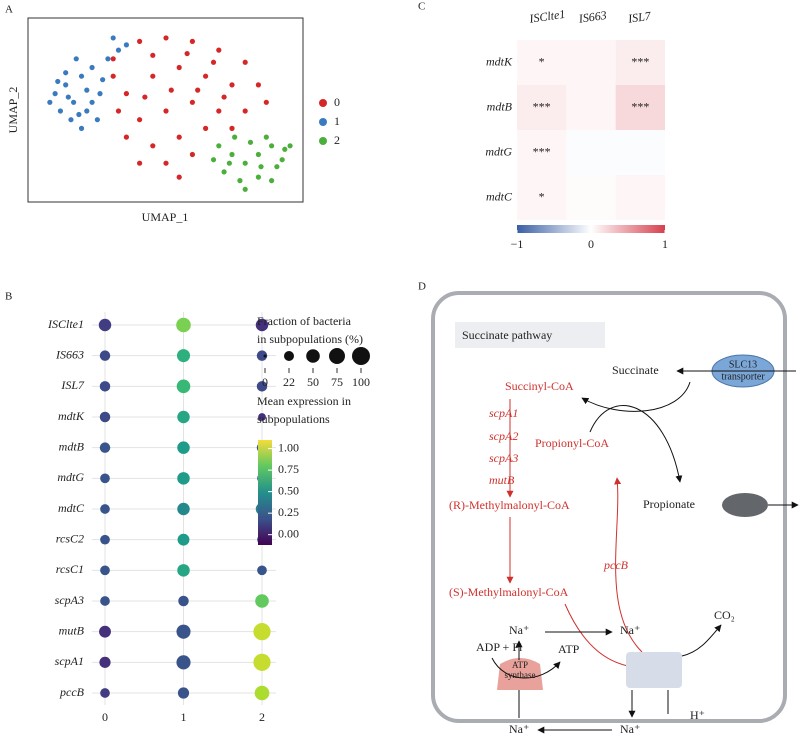  I want to click on plot-frame, so click(165, 110).